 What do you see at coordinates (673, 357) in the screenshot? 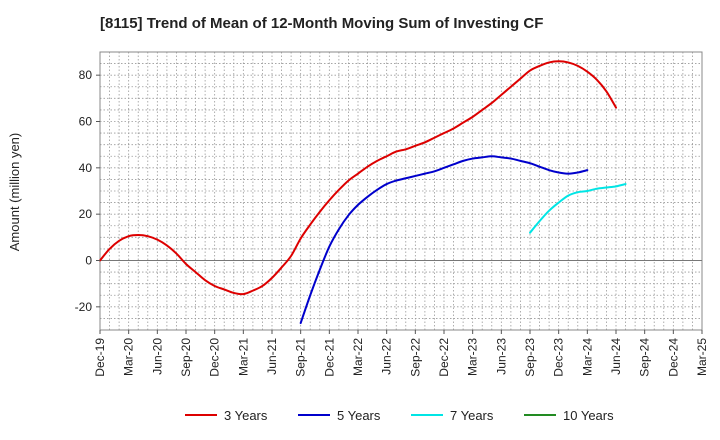
I see `x-tick-label: Dec-24` at bounding box center [673, 357].